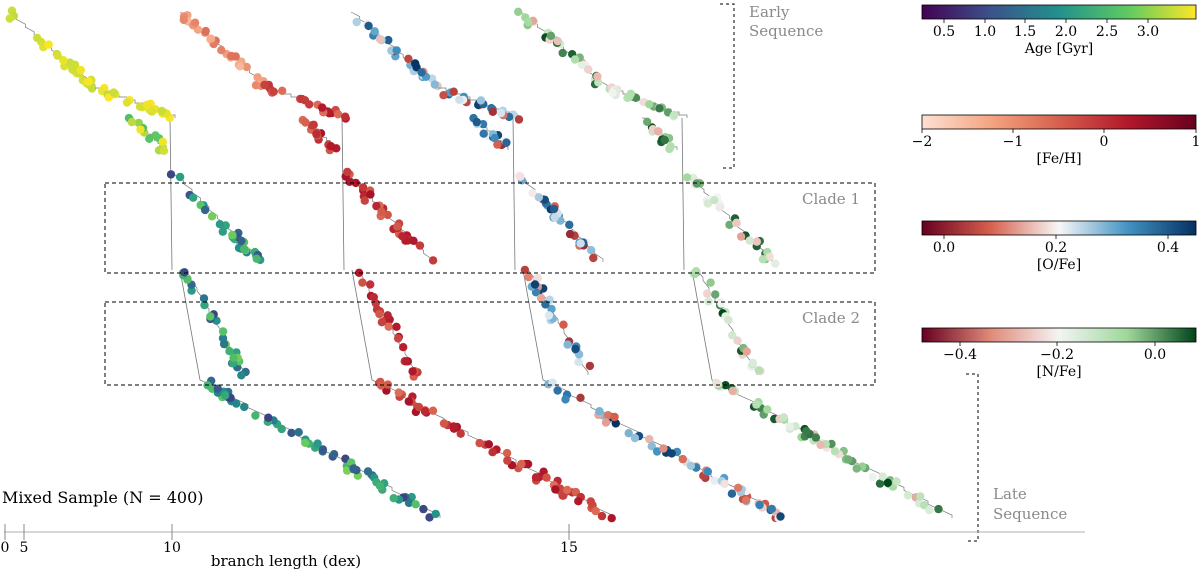 The height and width of the screenshot is (571, 1200). Describe the element at coordinates (786, 31) in the screenshot. I see `early-sequence-label-line2: Sequence` at that location.